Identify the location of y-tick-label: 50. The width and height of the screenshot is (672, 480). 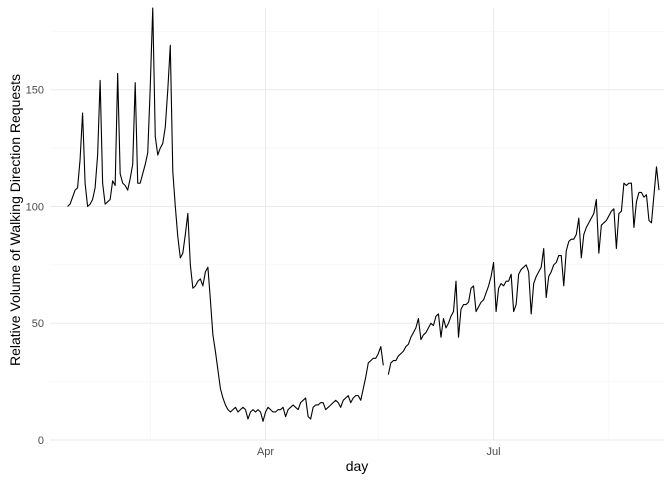
(38, 324).